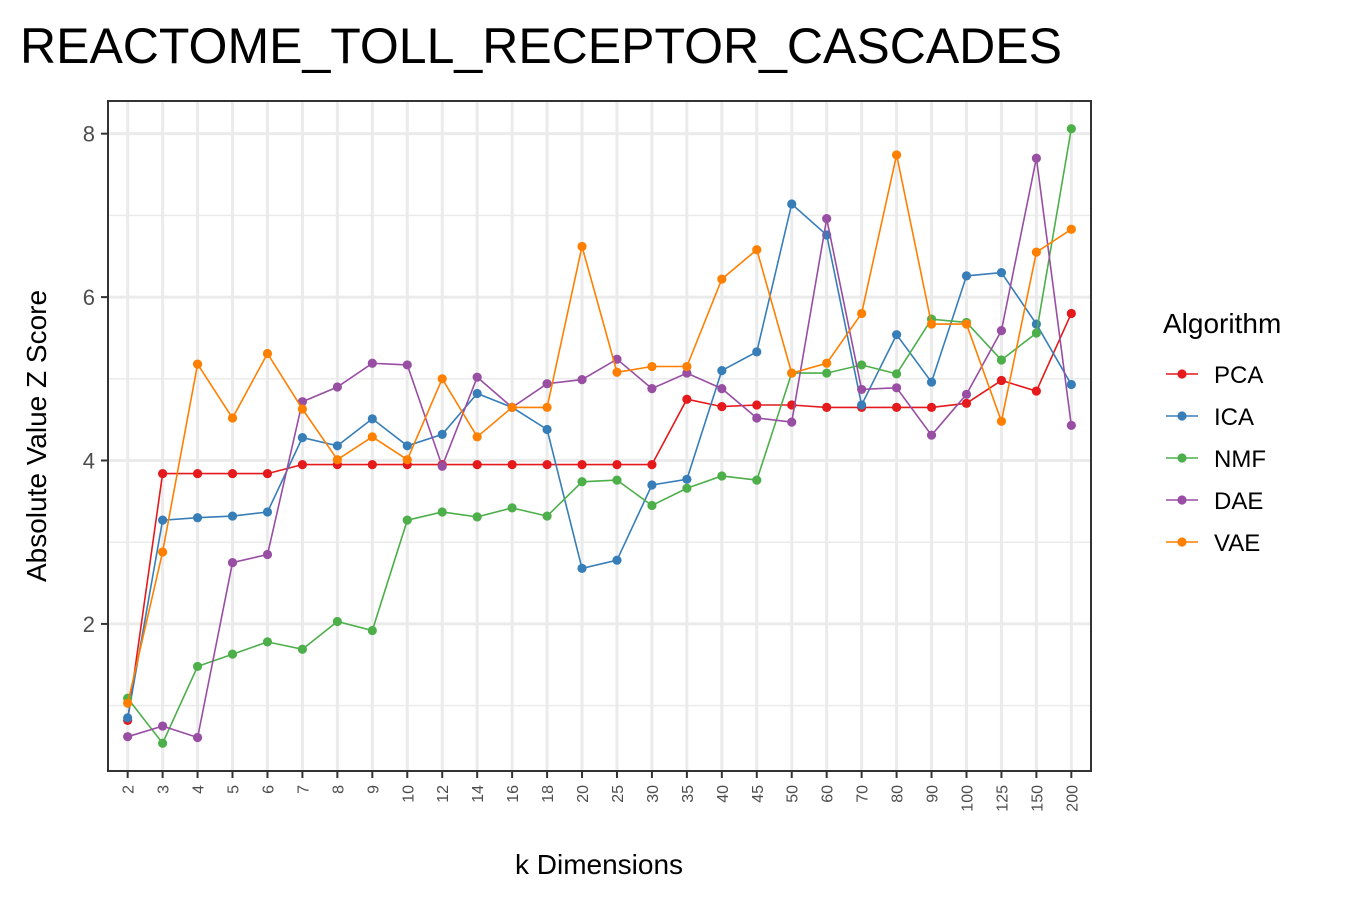 This screenshot has height=900, width=1350. Describe the element at coordinates (164, 789) in the screenshot. I see `x-tick-label: 3` at that location.